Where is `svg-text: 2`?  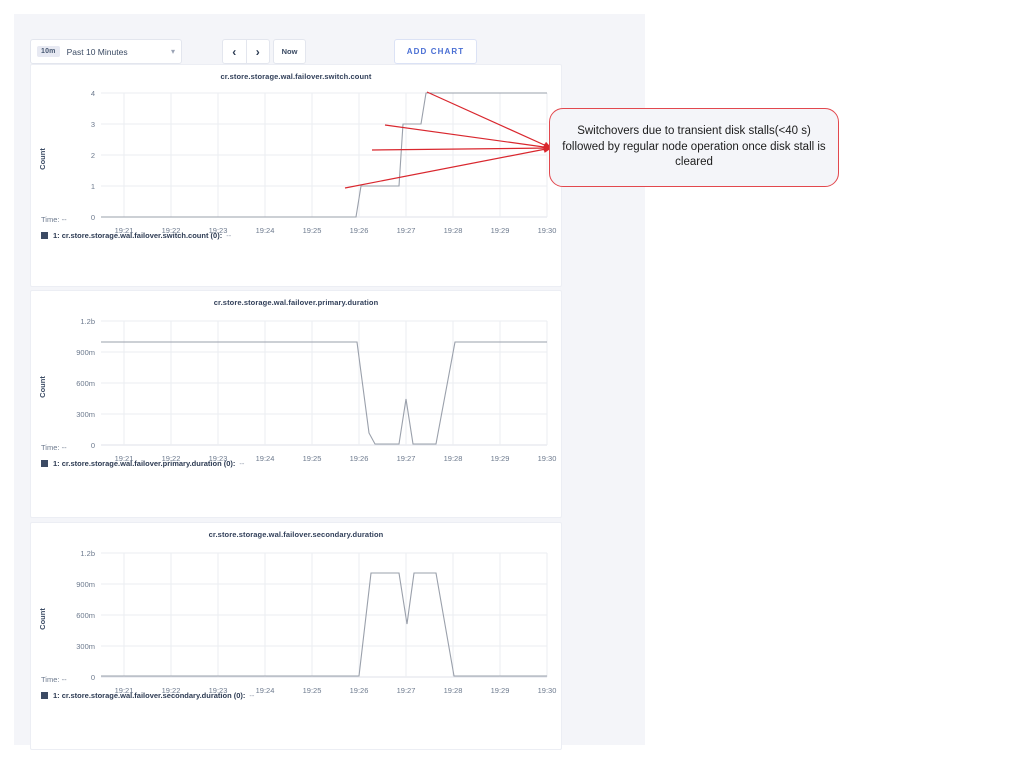 svg-text: 2 is located at coordinates (93, 155).